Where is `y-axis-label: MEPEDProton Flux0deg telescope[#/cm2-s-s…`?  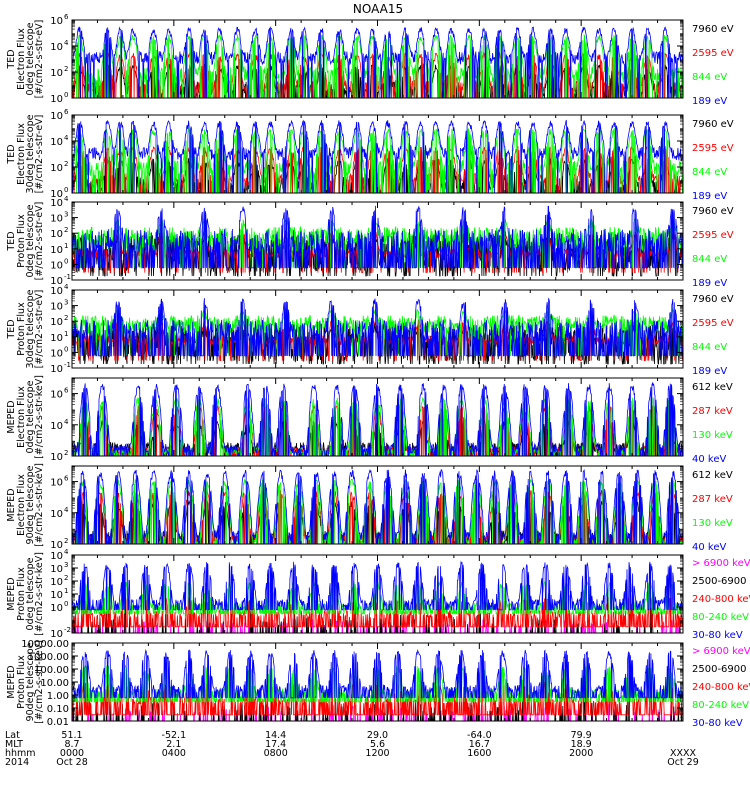 y-axis-label: MEPEDProton Flux0deg telescope[#/cm2-s-s… is located at coordinates (25, 594).